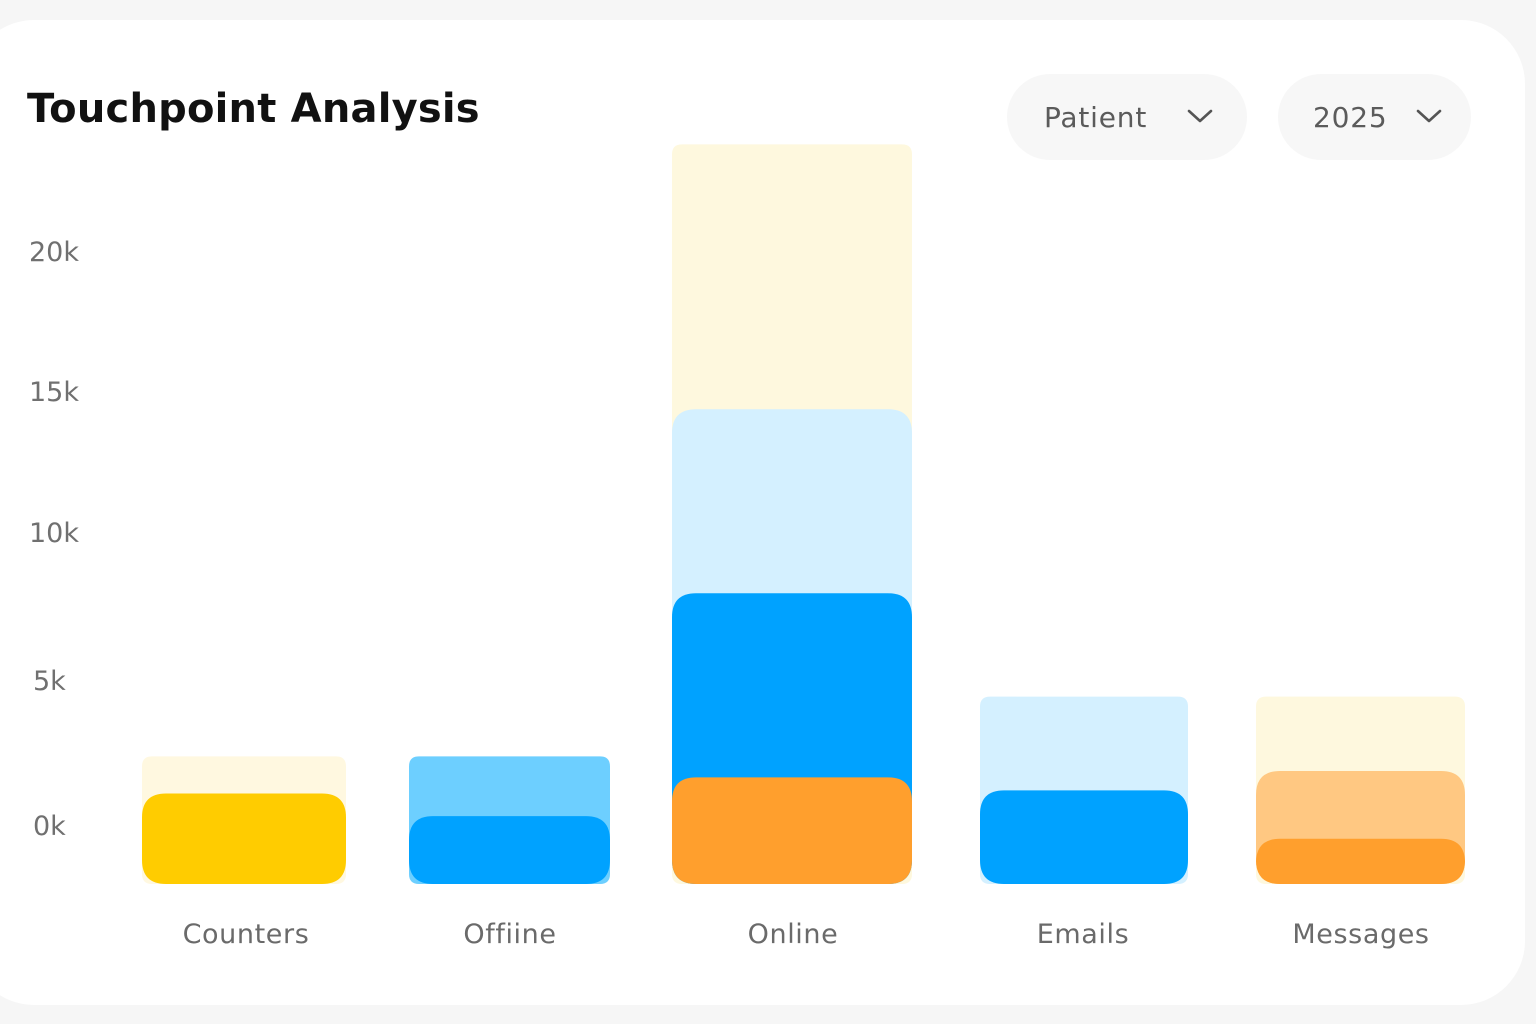  I want to click on y-tick-label: 15k, so click(54, 392).